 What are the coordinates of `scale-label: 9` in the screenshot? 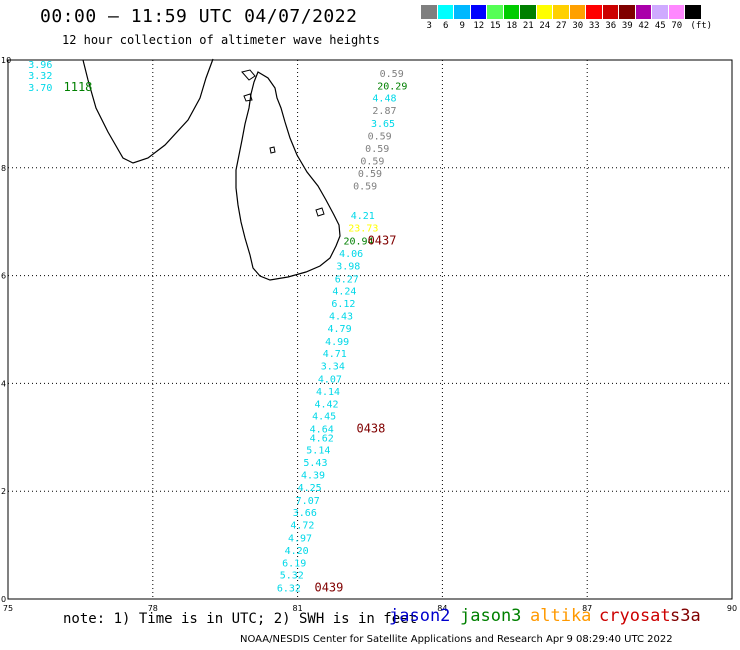 It's located at (462, 26).